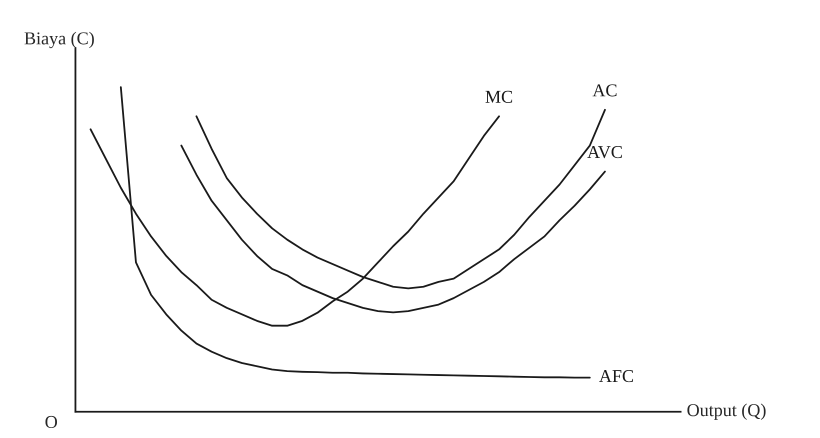 Image resolution: width=820 pixels, height=438 pixels. What do you see at coordinates (499, 96) in the screenshot?
I see `series-label: MC` at bounding box center [499, 96].